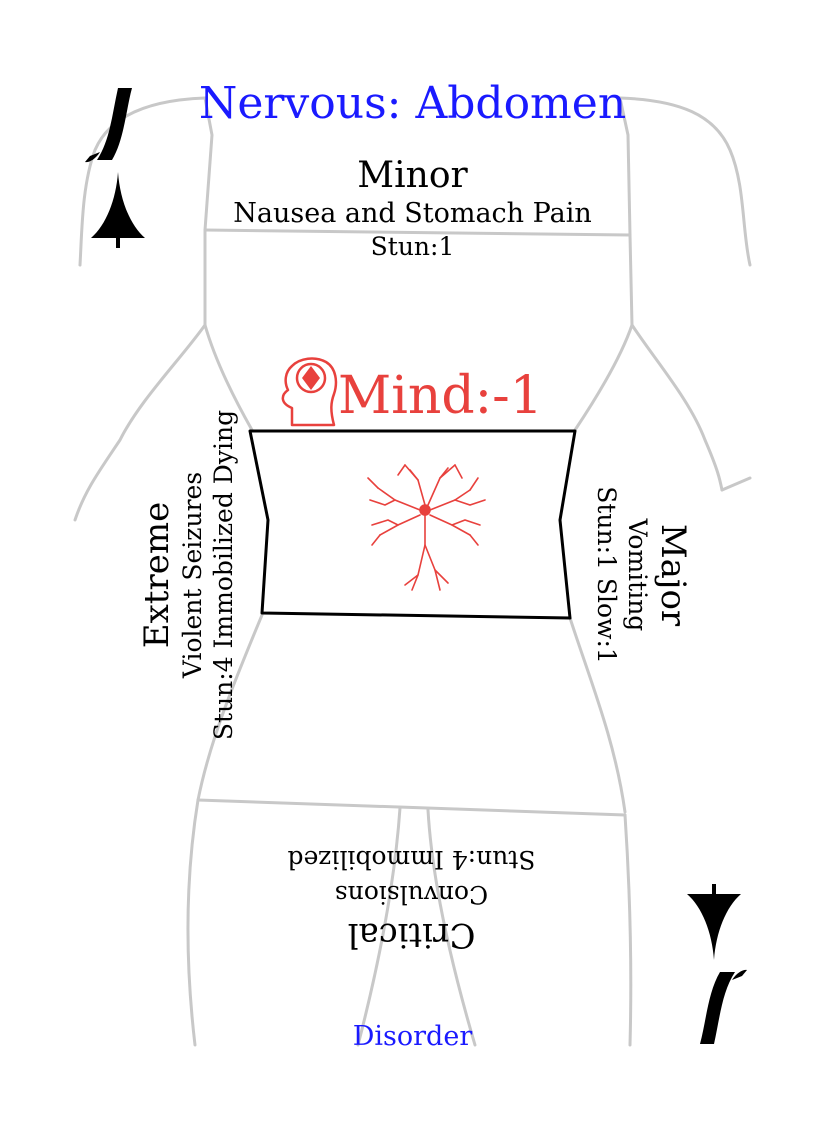  I want to click on minor-effect: Nausea and Stomach Pain, so click(412, 213).